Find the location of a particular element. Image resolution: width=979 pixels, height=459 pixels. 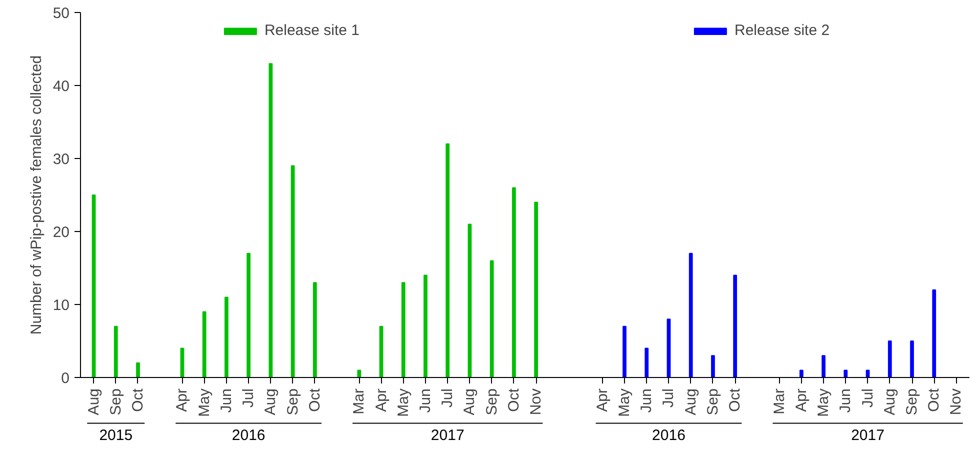

y-tick-label: 30 is located at coordinates (61, 159).